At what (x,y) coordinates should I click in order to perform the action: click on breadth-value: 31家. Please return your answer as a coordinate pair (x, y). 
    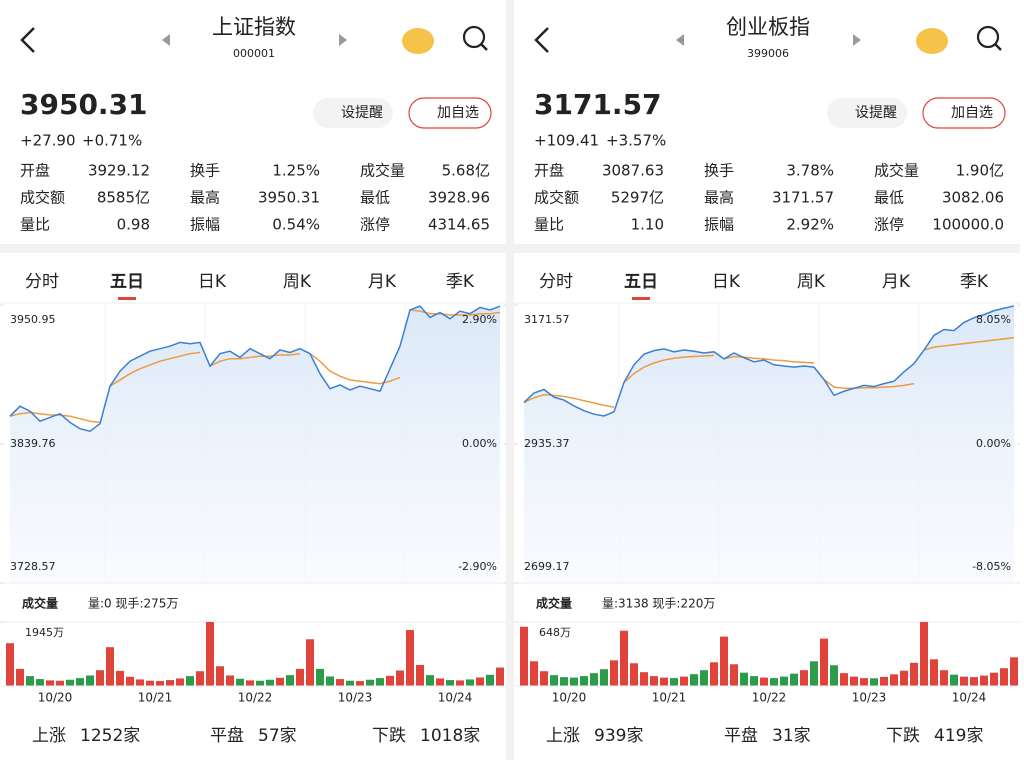
    Looking at the image, I should click on (791, 736).